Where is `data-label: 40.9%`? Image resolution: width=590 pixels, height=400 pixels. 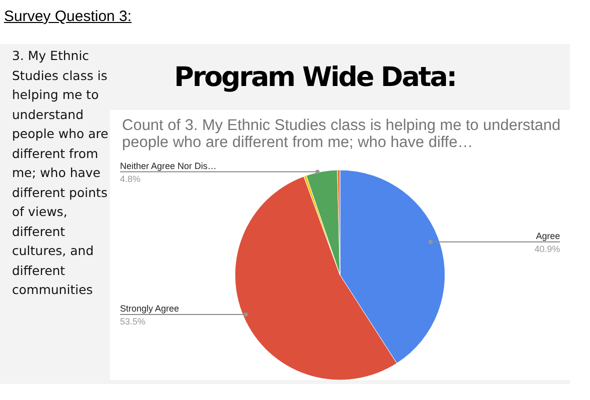 data-label: 40.9% is located at coordinates (547, 249).